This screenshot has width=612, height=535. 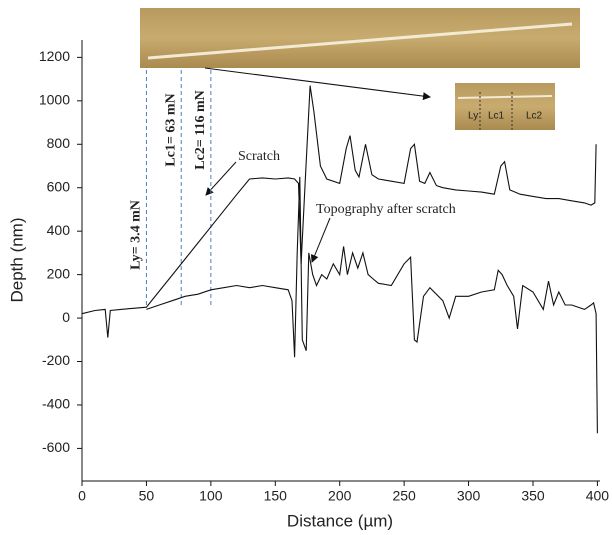 What do you see at coordinates (59, 143) in the screenshot?
I see `y-tick-label: 800` at bounding box center [59, 143].